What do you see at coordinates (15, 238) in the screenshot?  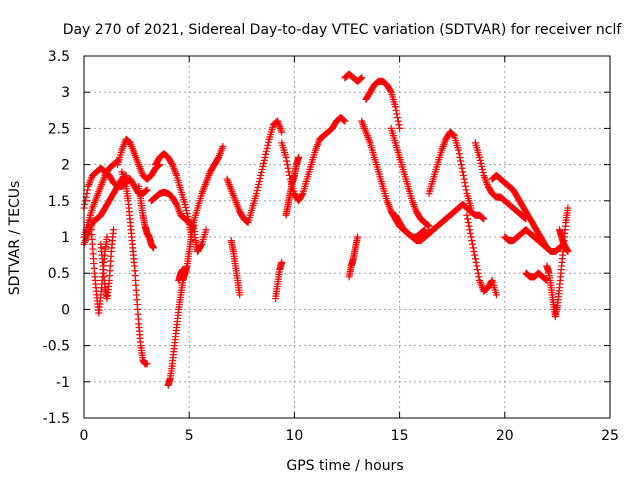 I see `y-axis-label: SDTVAR / TECUs` at bounding box center [15, 238].